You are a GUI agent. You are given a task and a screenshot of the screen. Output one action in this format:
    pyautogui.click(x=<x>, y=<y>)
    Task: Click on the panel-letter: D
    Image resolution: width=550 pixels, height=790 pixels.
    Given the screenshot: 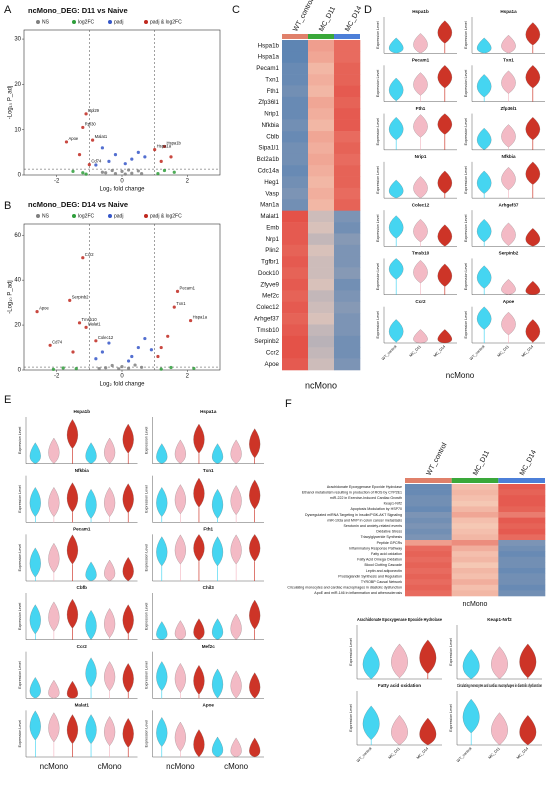 What is the action you would take?
    pyautogui.click(x=368, y=10)
    